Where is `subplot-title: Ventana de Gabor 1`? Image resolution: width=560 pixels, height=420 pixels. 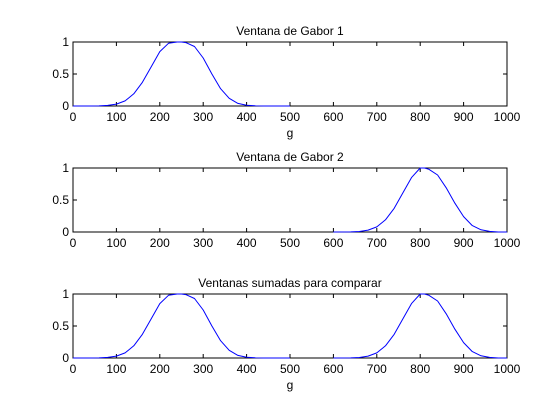 subplot-title: Ventana de Gabor 1 is located at coordinates (290, 31).